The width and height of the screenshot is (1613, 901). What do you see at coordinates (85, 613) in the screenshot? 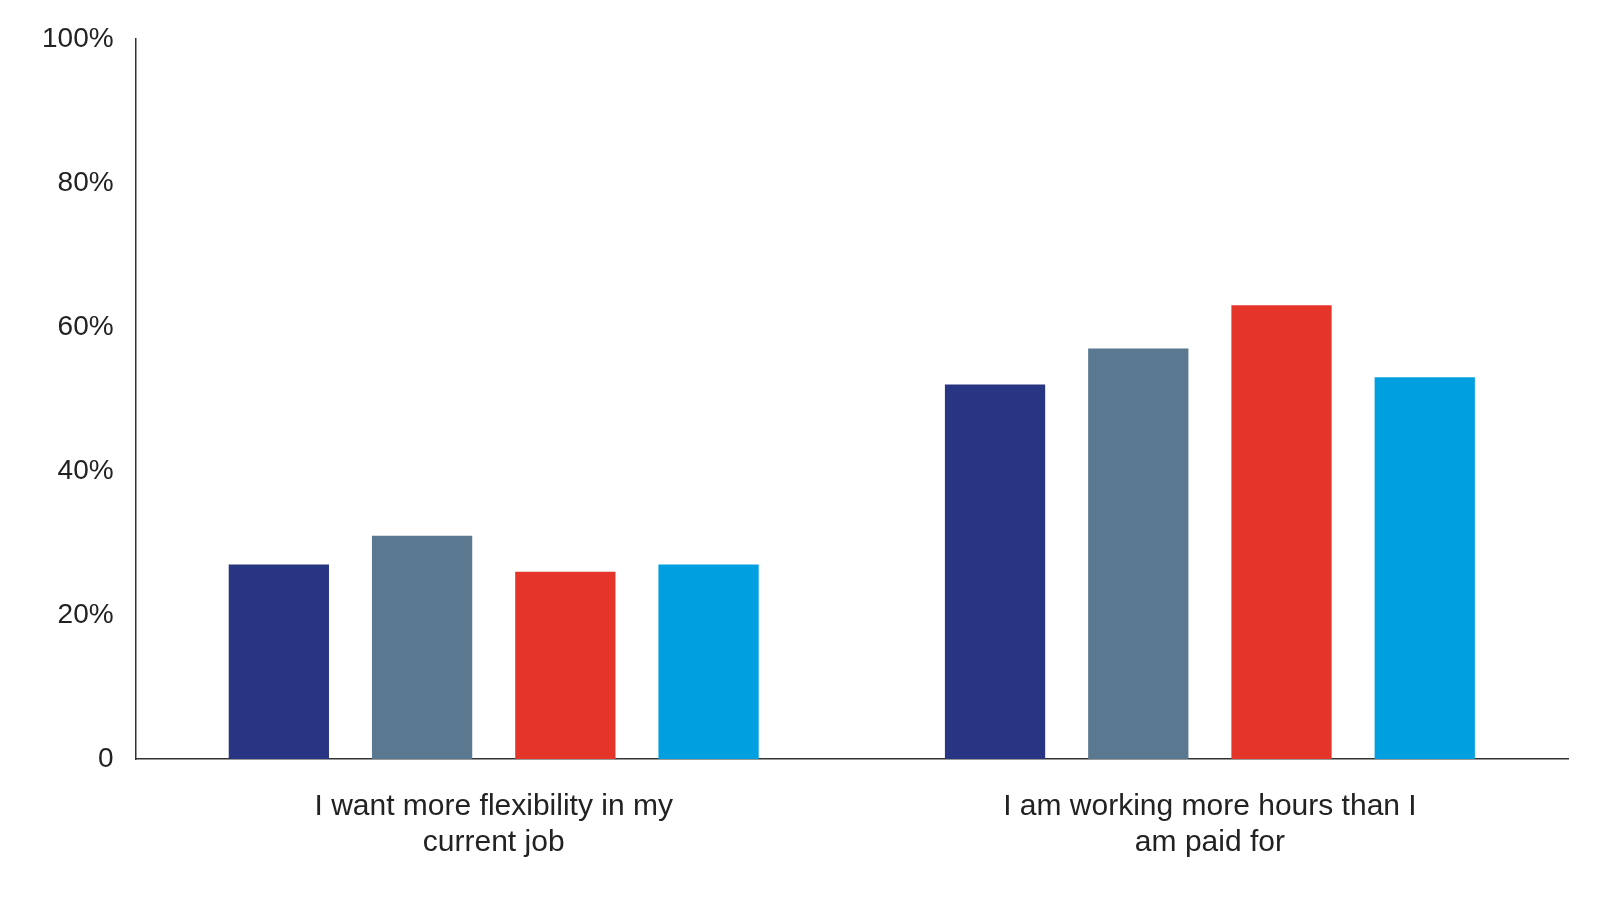
I see `y-tick-label: 20%` at bounding box center [85, 613].